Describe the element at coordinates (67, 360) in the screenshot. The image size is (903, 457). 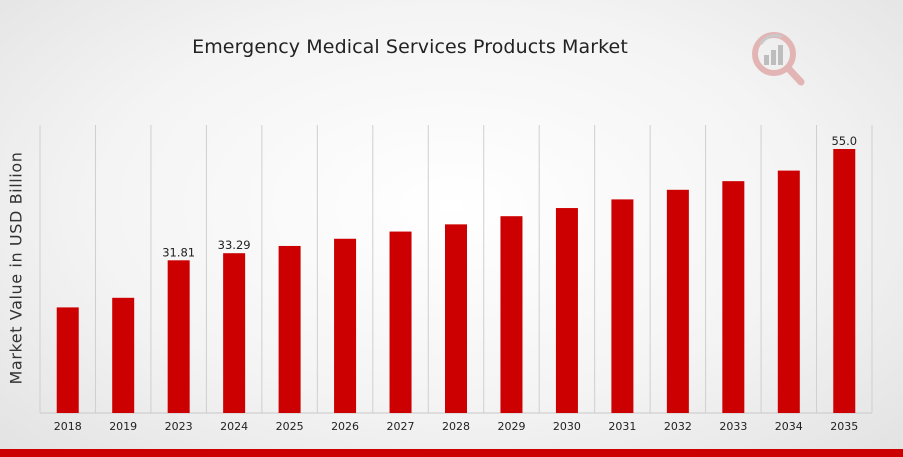
I see `bar-2018` at that location.